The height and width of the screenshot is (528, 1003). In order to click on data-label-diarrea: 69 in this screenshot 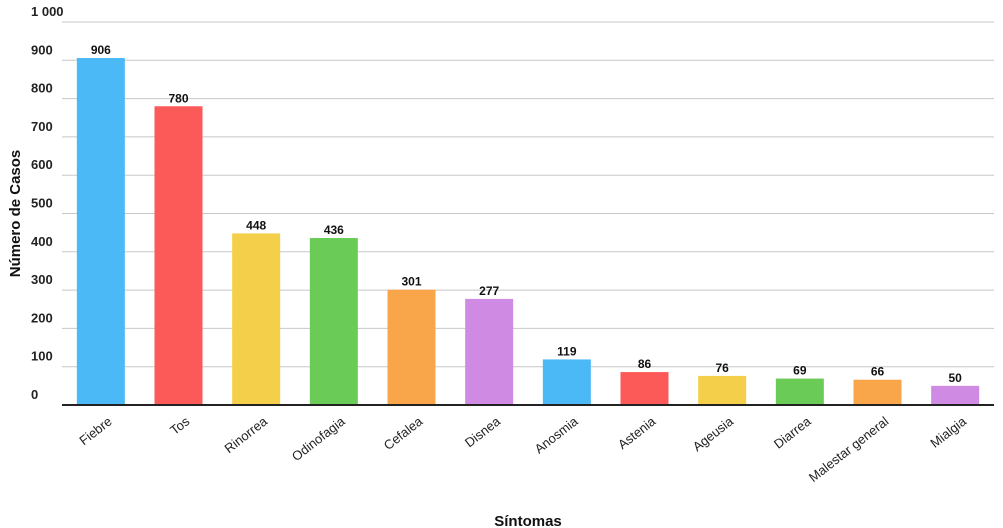, I will do `click(800, 371)`.